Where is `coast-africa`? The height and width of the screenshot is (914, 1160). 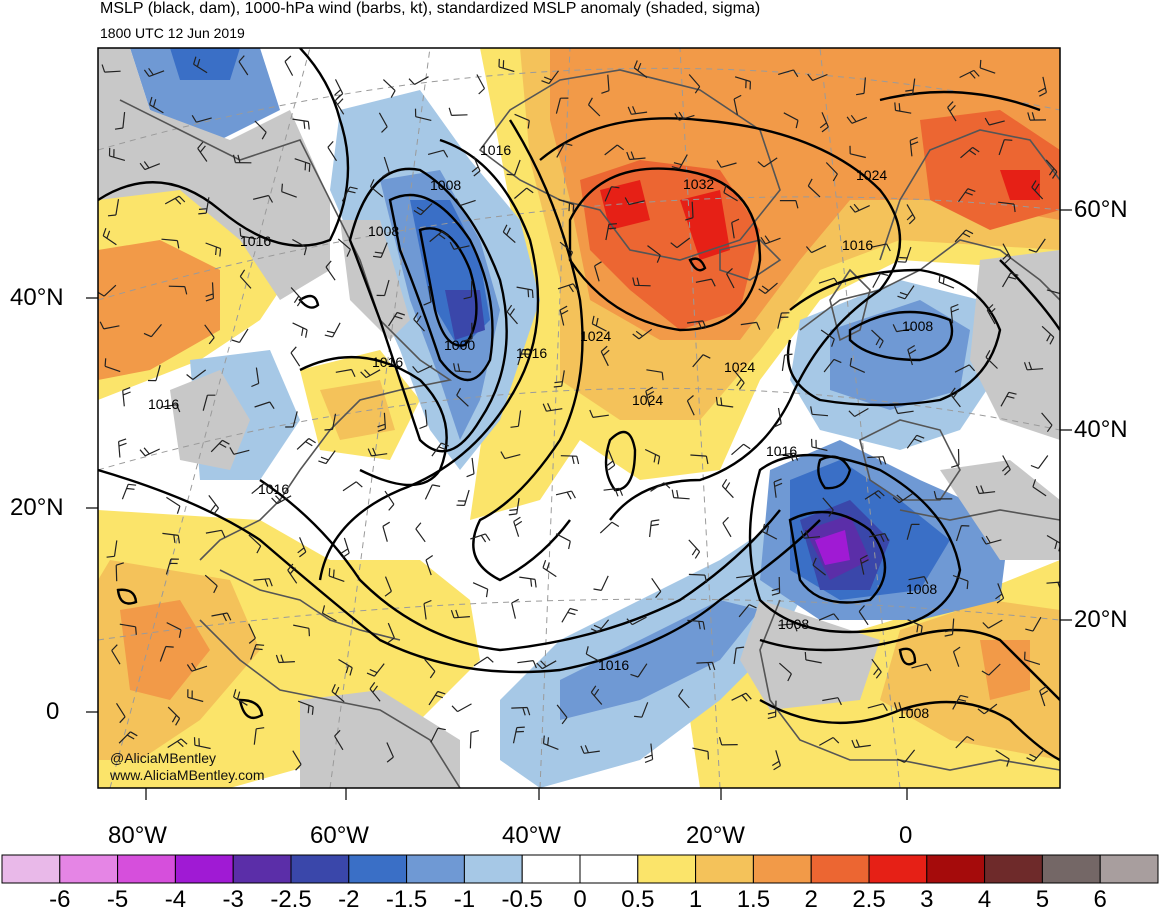
coast-africa is located at coordinates (909, 640).